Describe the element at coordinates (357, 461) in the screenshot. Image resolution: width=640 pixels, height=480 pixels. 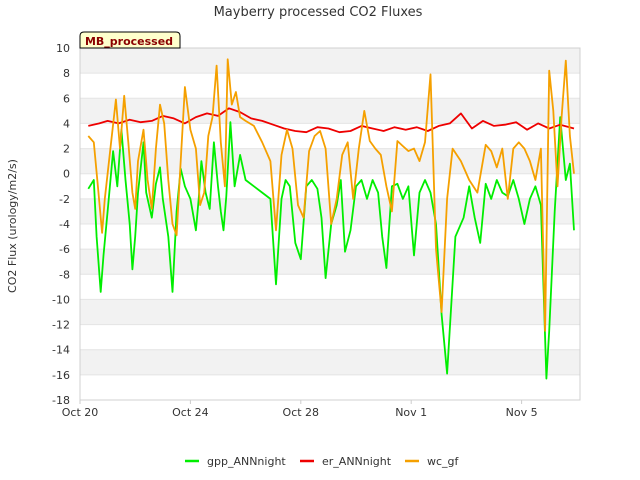
I see `legend-label: er_ANNnight` at that location.